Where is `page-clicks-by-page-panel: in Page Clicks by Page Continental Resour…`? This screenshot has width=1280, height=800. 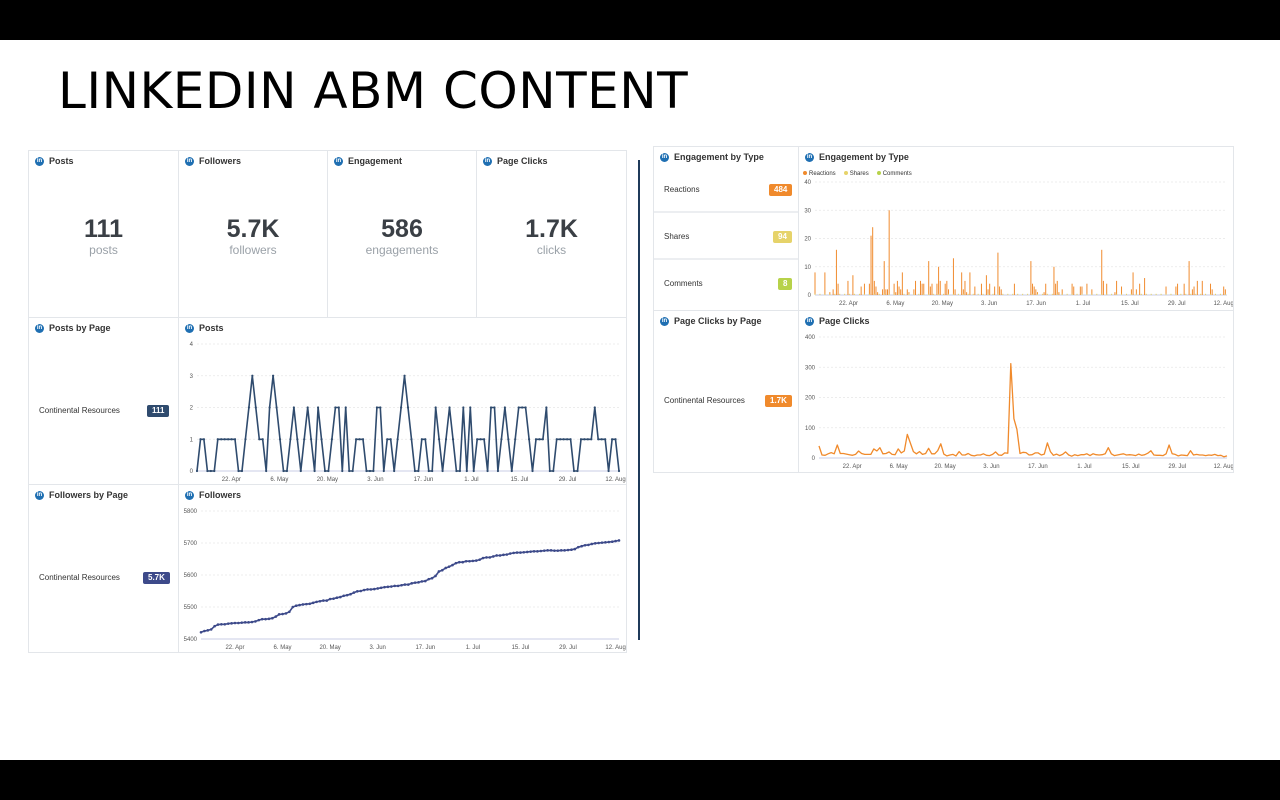 page-clicks-by-page-panel: in Page Clicks by Page Continental Resour… is located at coordinates (726, 391).